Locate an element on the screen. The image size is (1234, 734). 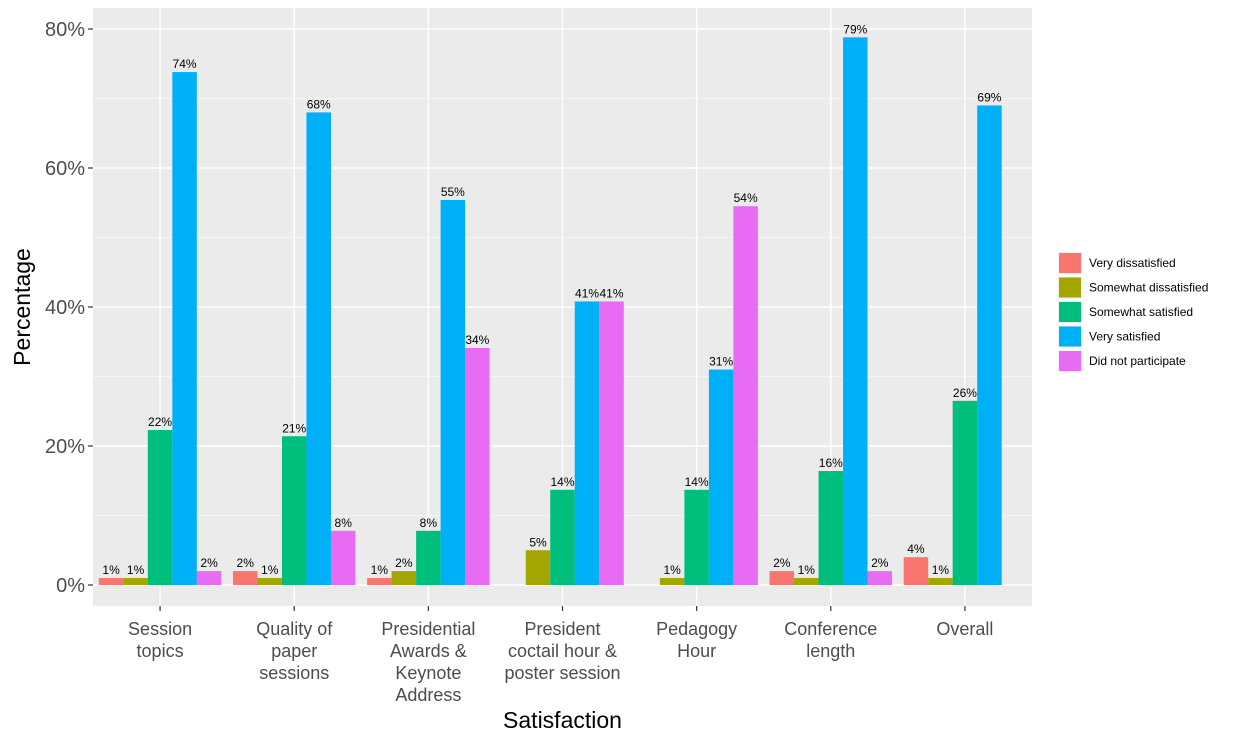
bar-value-label: 22% is located at coordinates (160, 422).